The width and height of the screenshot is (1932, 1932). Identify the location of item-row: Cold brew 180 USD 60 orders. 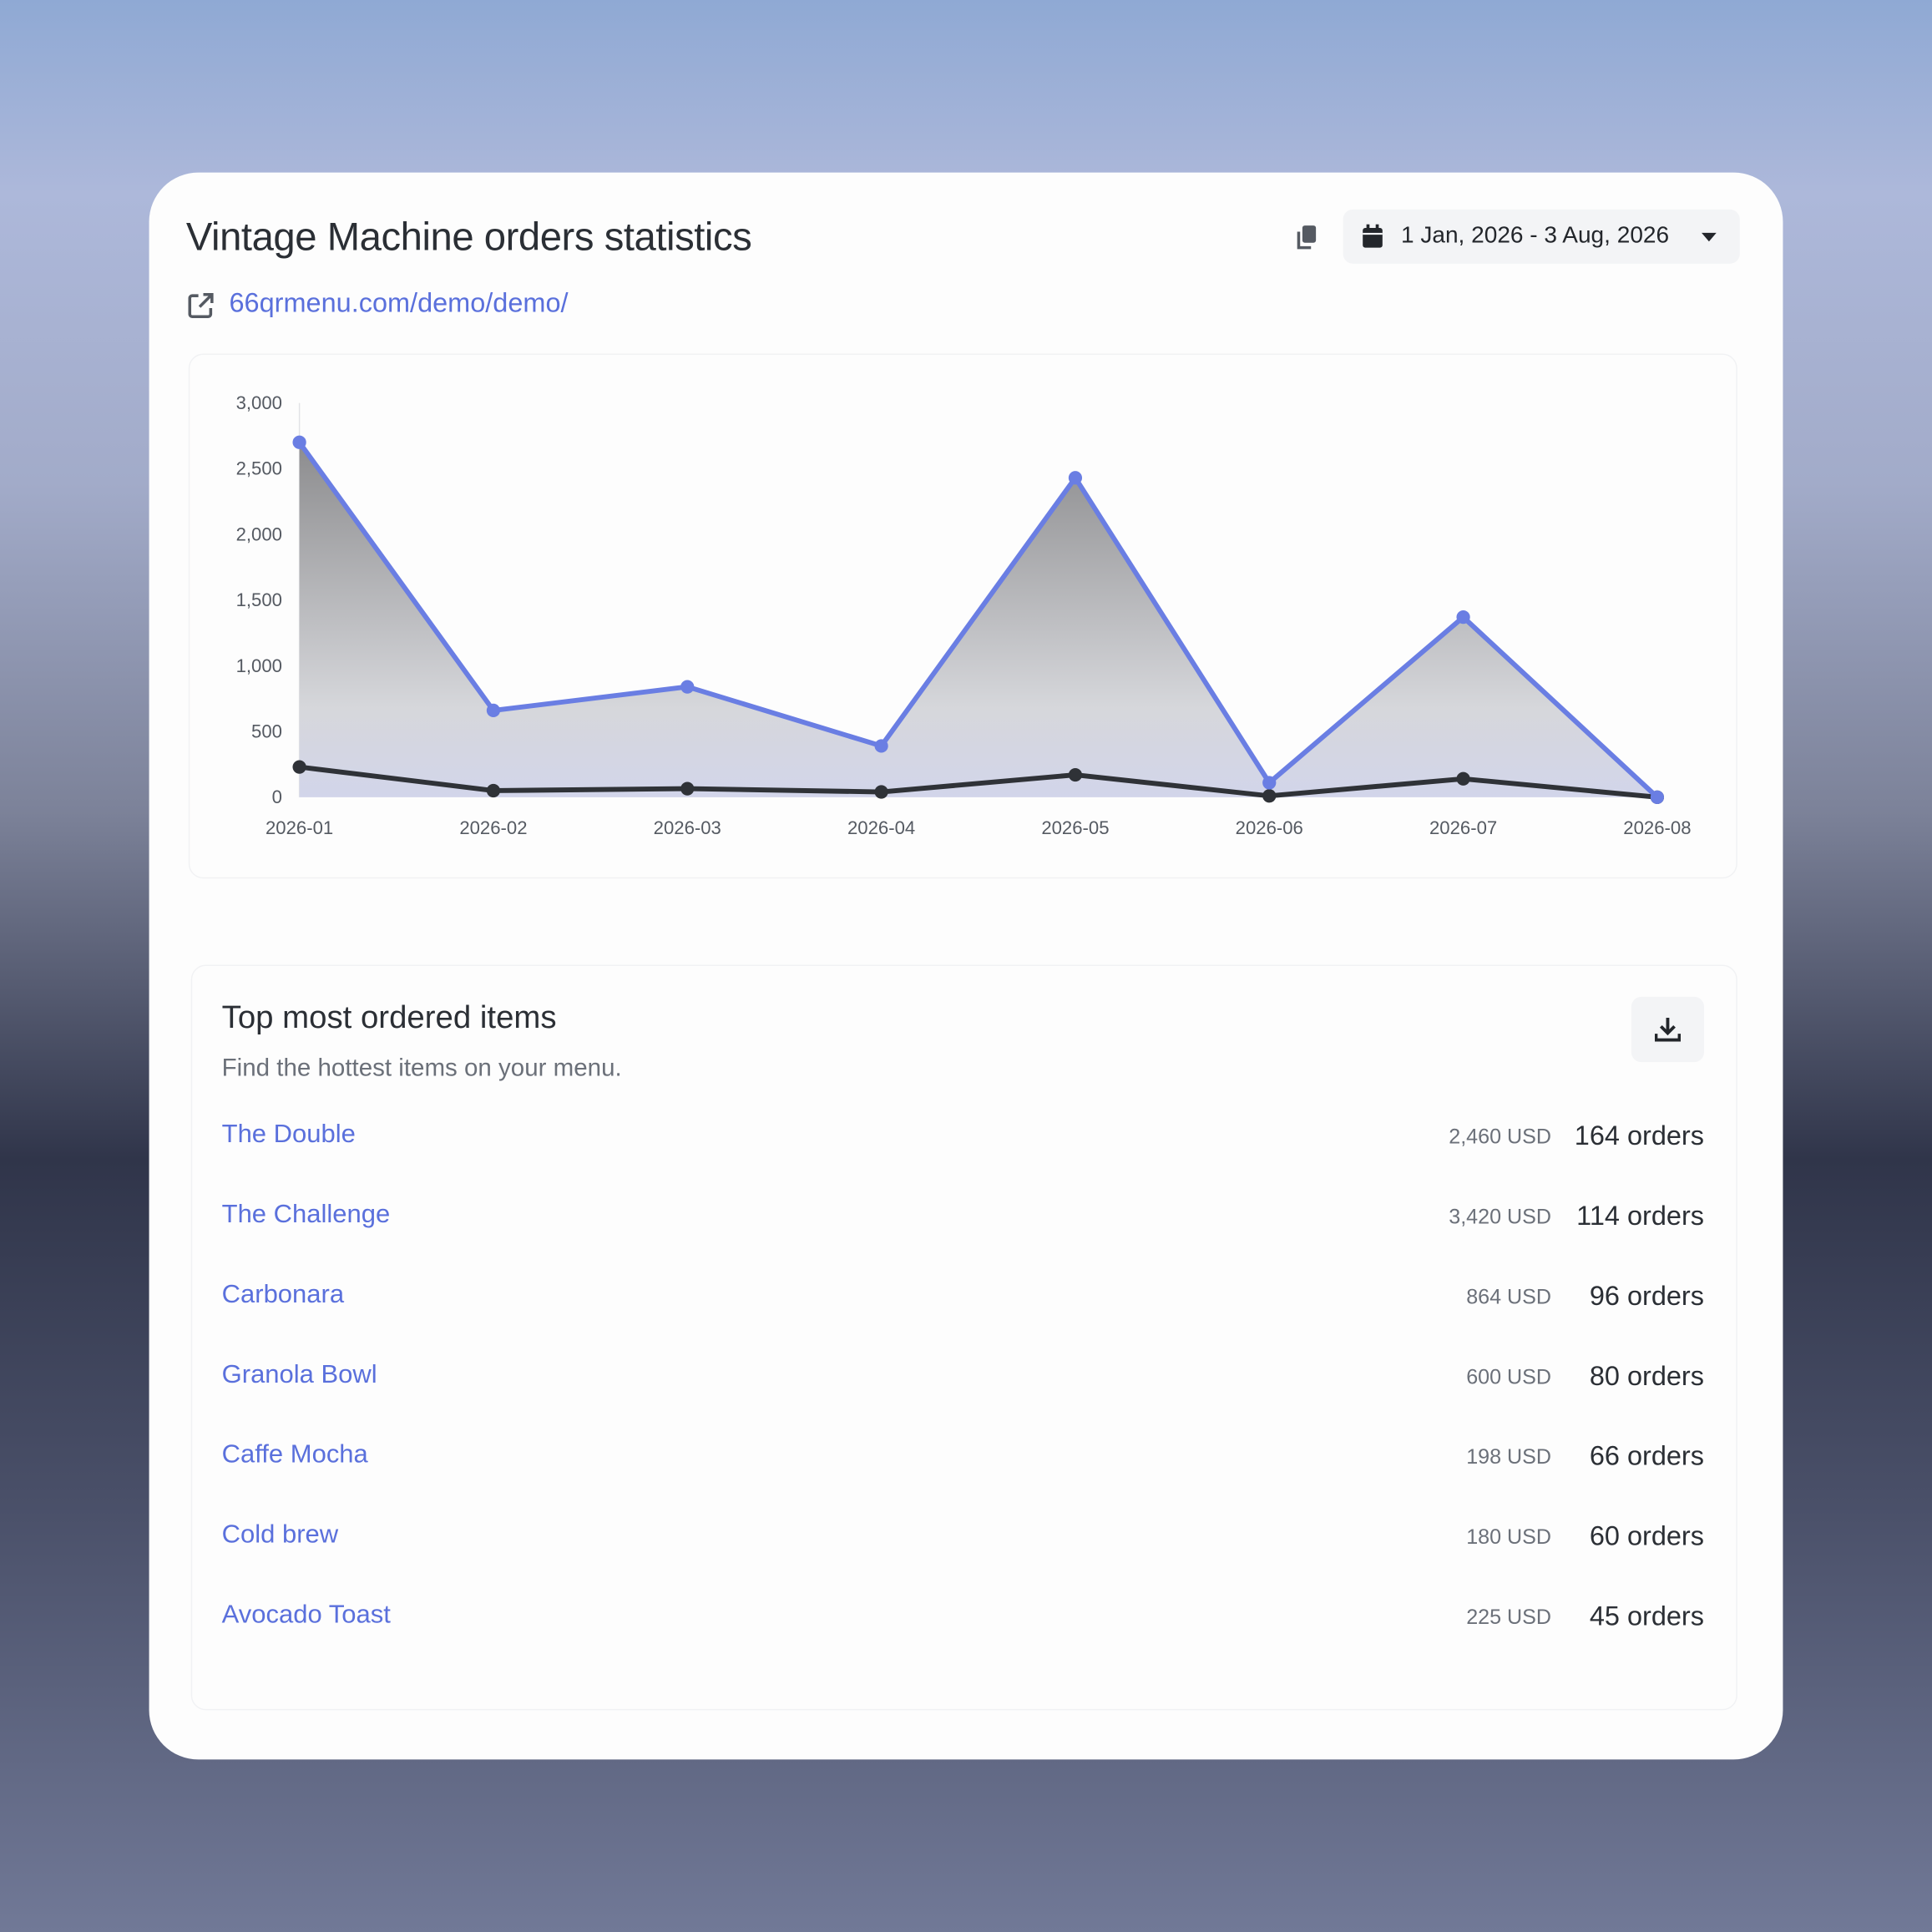
(963, 1538).